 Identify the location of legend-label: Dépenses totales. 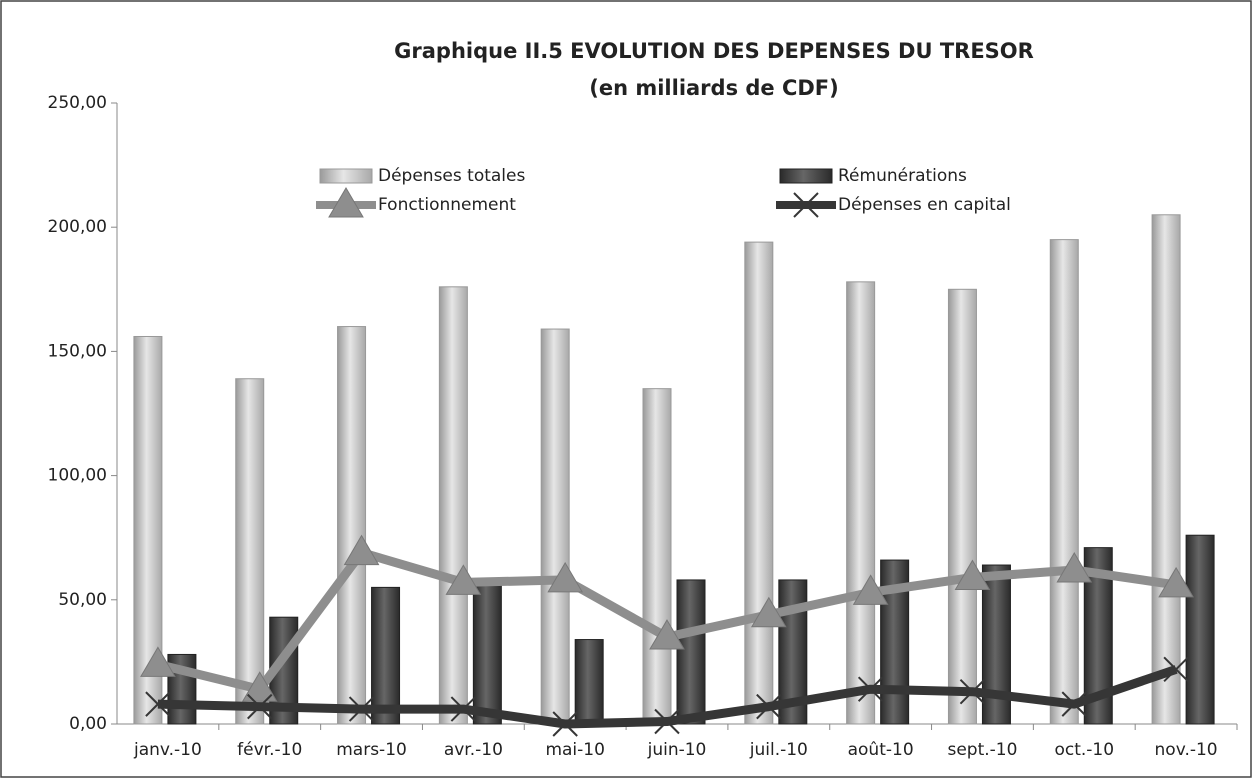
(451, 176).